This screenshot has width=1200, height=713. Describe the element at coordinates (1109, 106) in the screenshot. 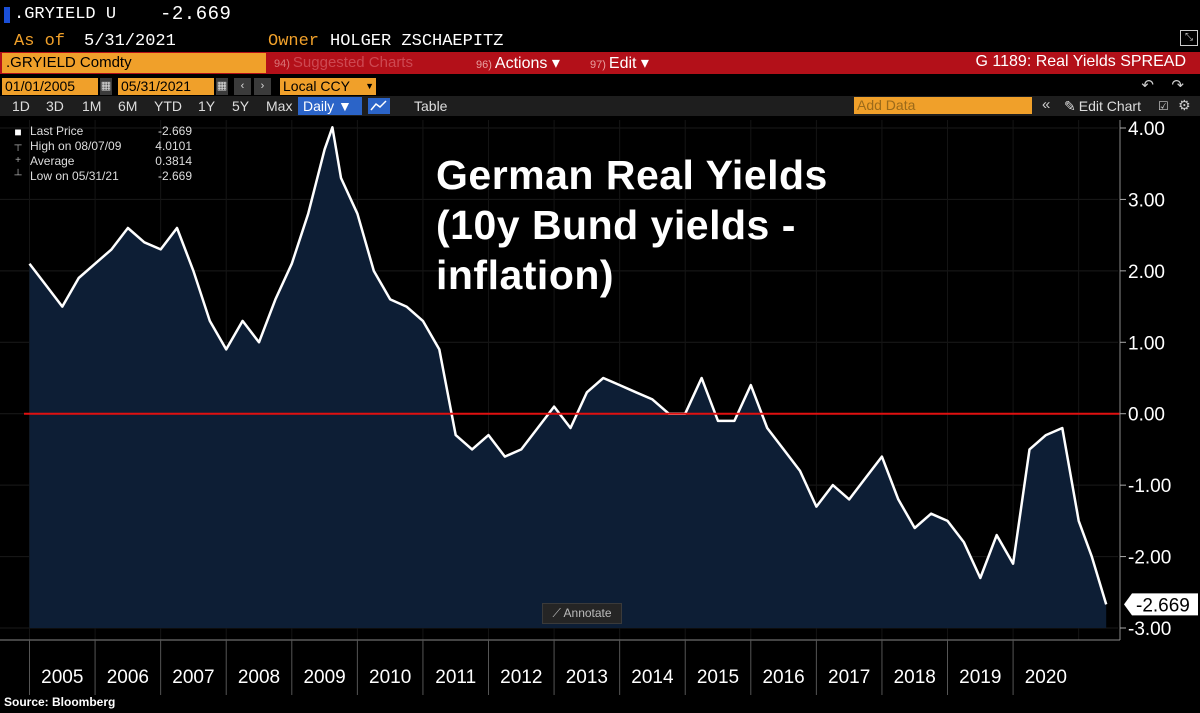

I see `edit-chart-label: Edit Chart` at that location.